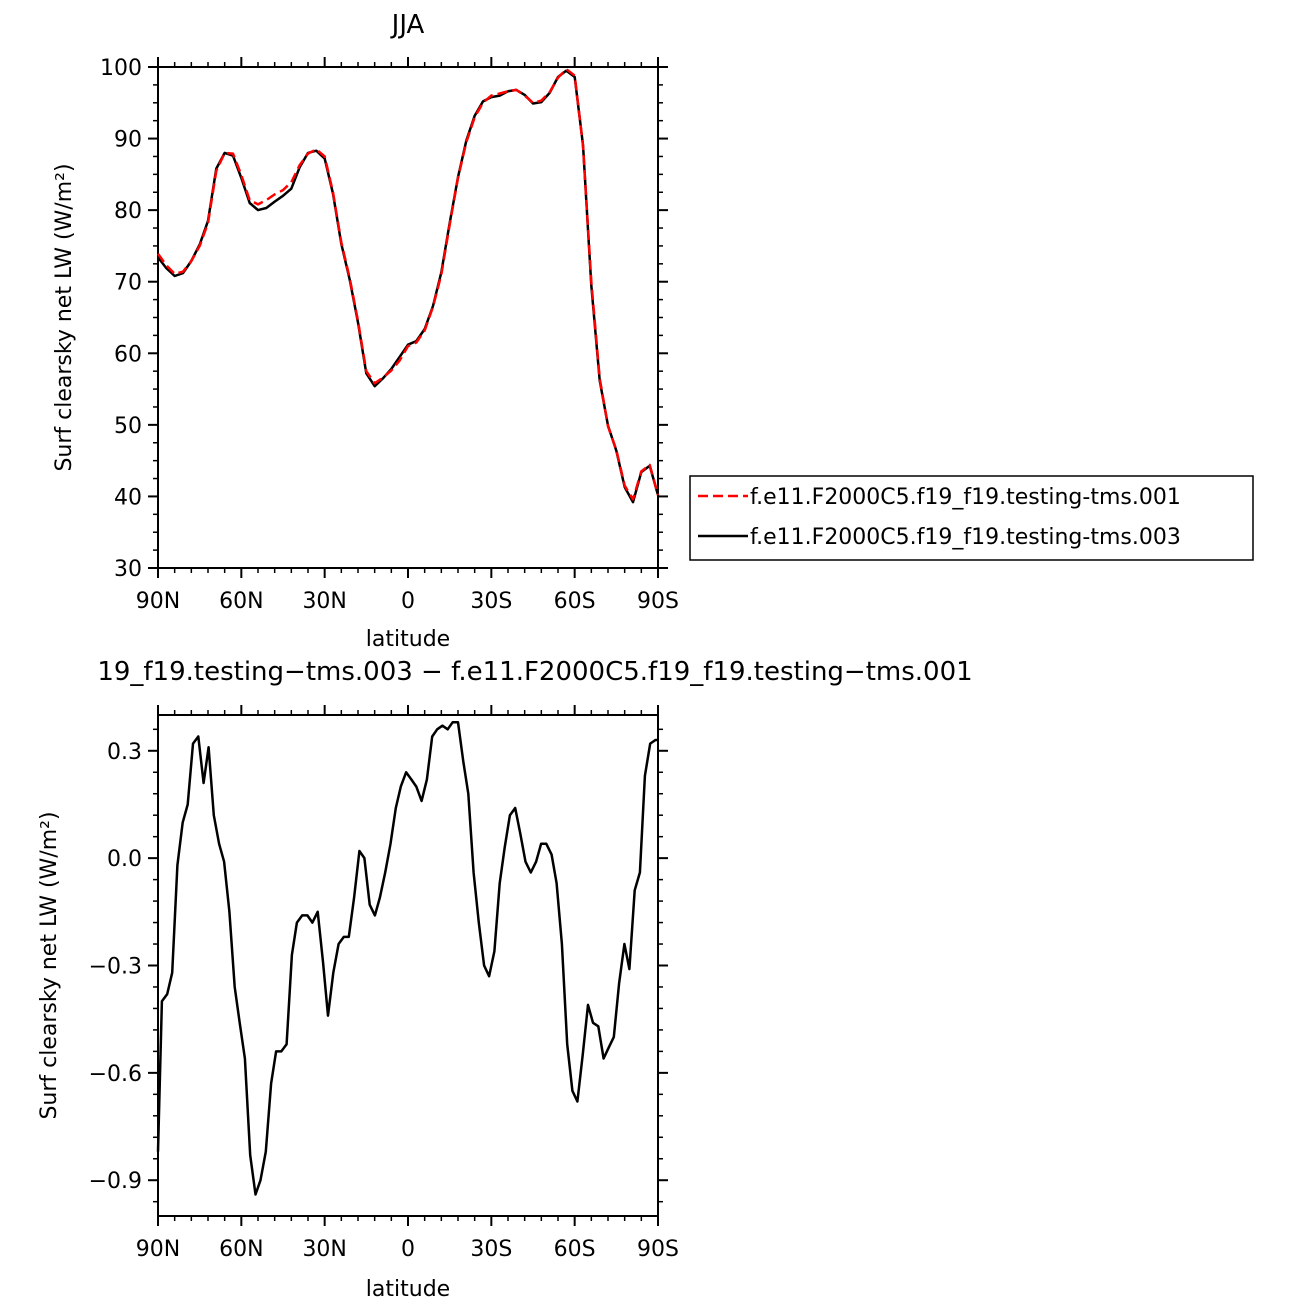  I want to click on legend-box, so click(971, 518).